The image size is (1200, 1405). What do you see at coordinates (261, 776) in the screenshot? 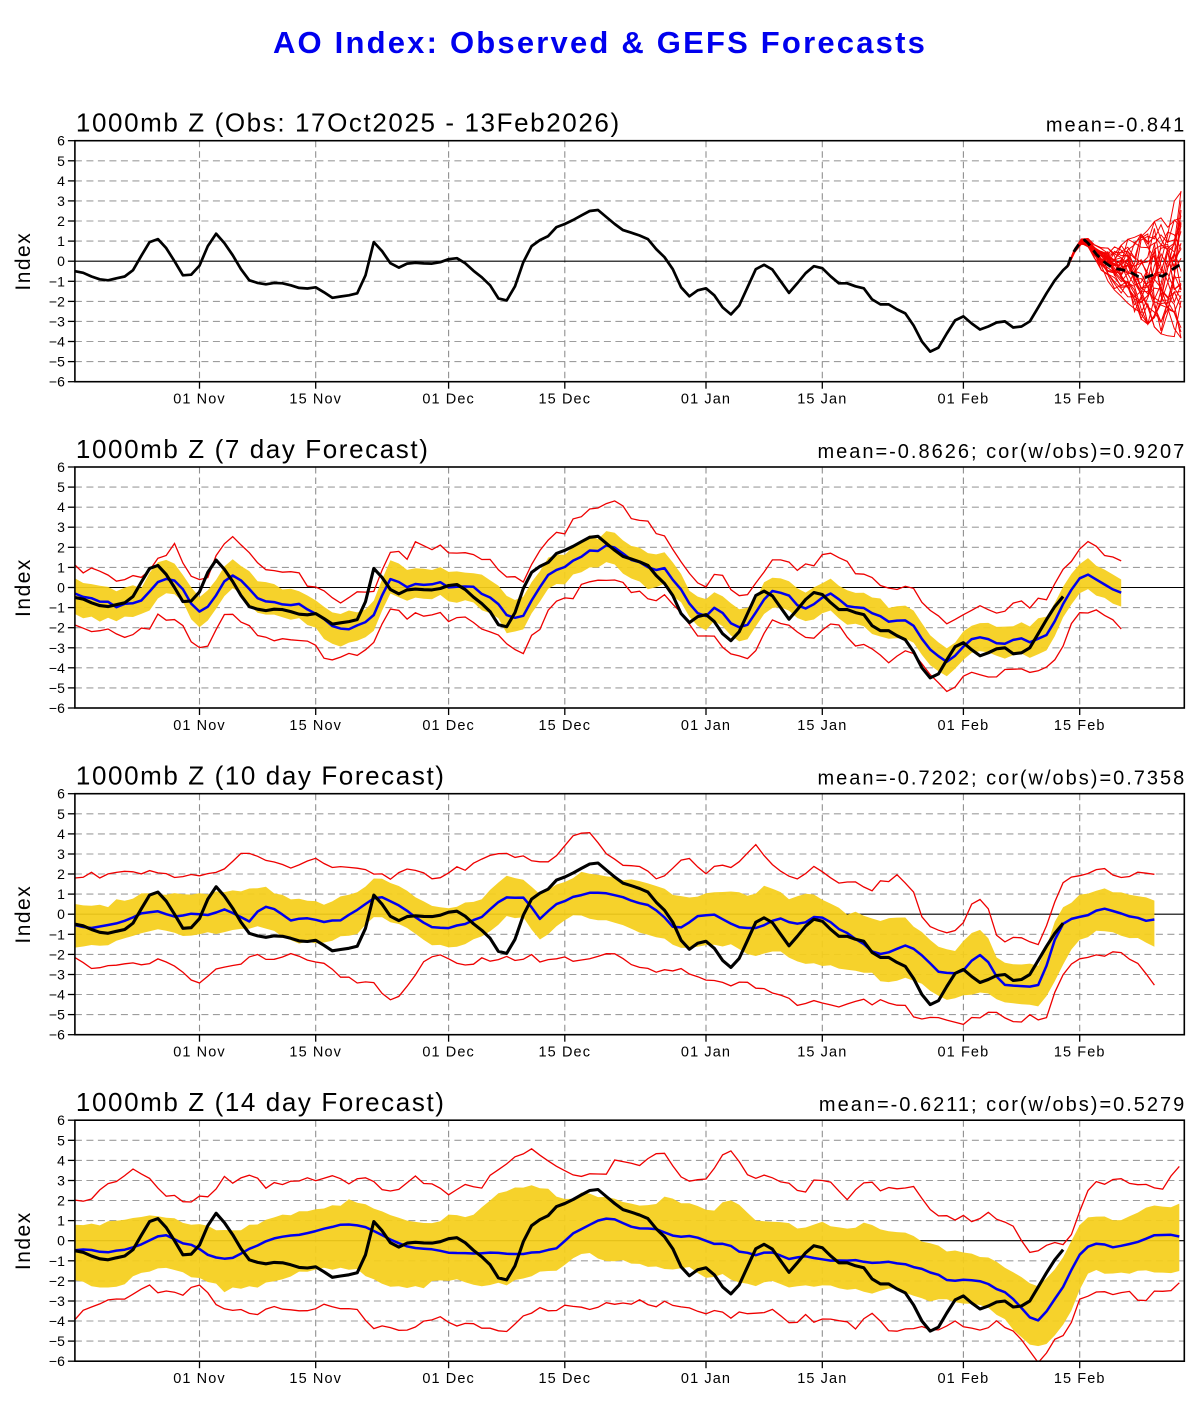
I see `svg-text: 1000mb Z (10 day Forecast)` at bounding box center [261, 776].